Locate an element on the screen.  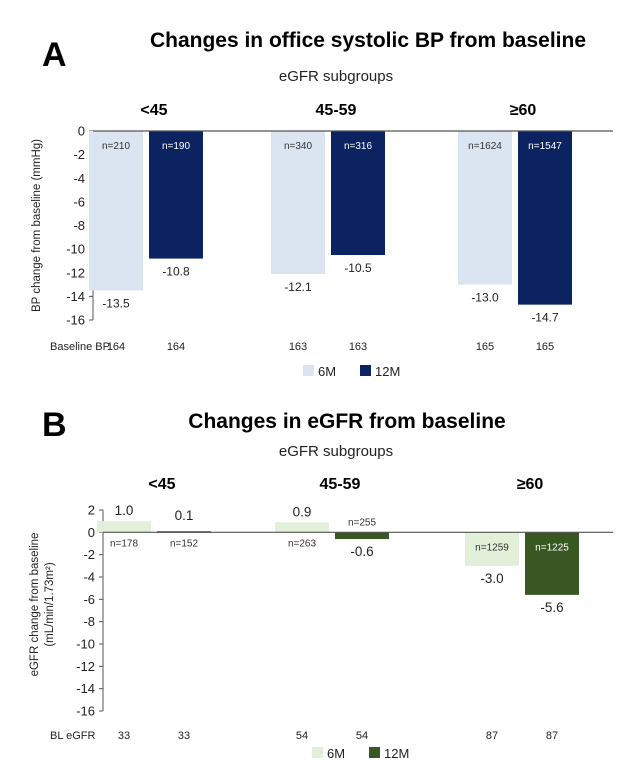
panel-letter-a: A is located at coordinates (54, 55).